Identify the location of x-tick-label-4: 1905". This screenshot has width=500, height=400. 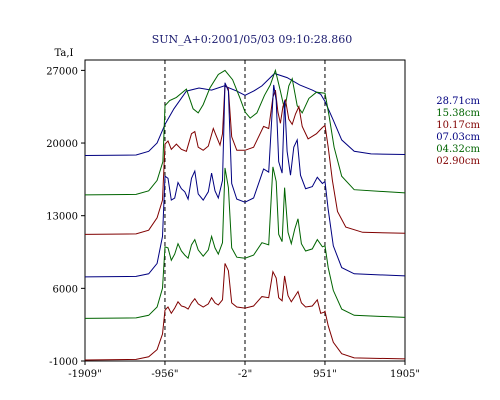
(405, 374).